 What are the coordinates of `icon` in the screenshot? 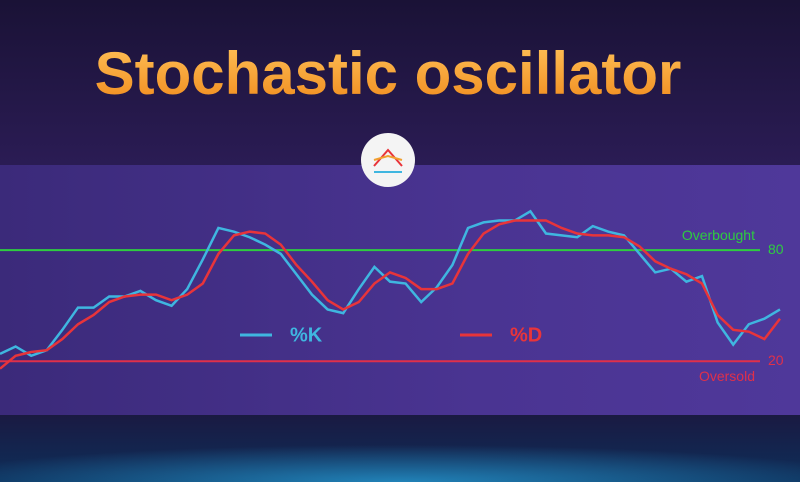 It's located at (388, 160).